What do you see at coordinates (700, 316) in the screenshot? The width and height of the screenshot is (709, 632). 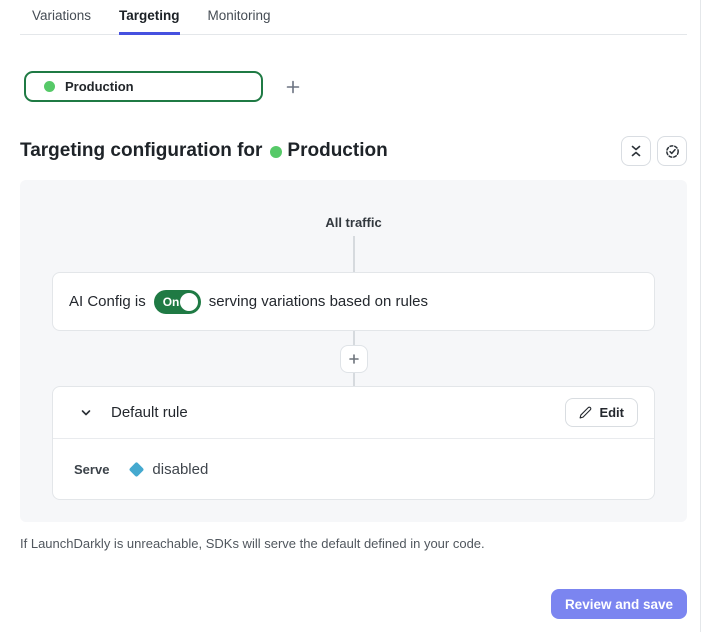 I see `right-divider` at bounding box center [700, 316].